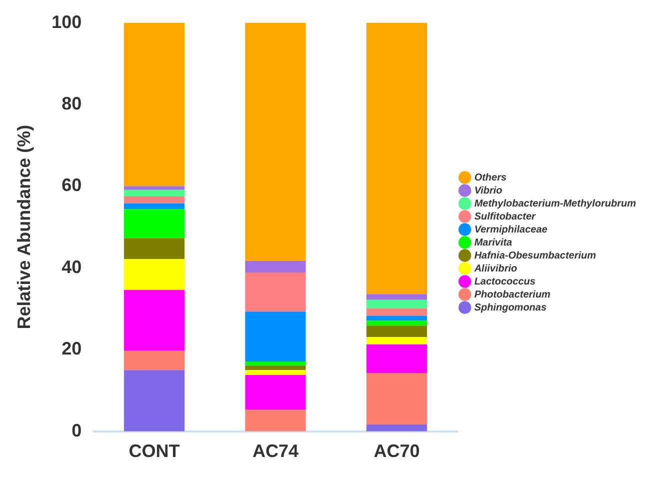  I want to click on y-tick-label: 0, so click(77, 430).